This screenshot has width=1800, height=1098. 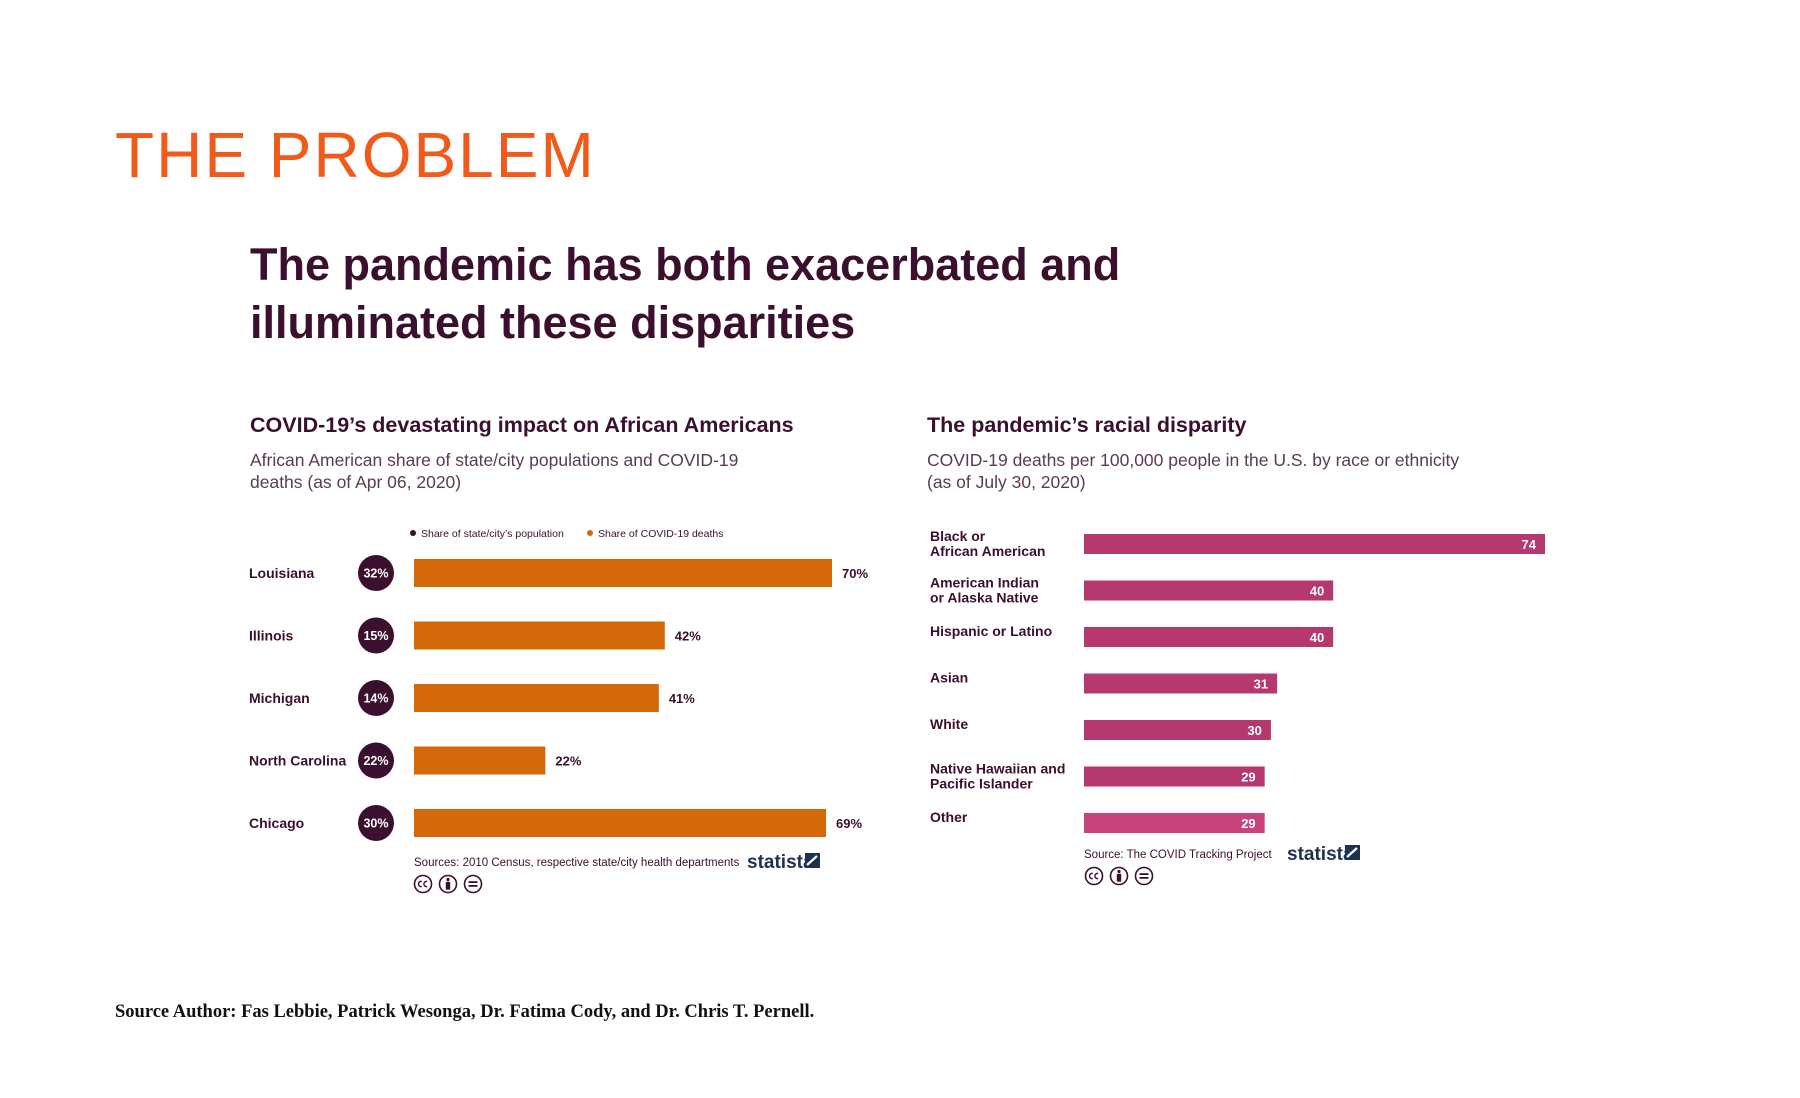 What do you see at coordinates (984, 590) in the screenshot?
I see `chart2-category-label: American Indian or Alaska Native` at bounding box center [984, 590].